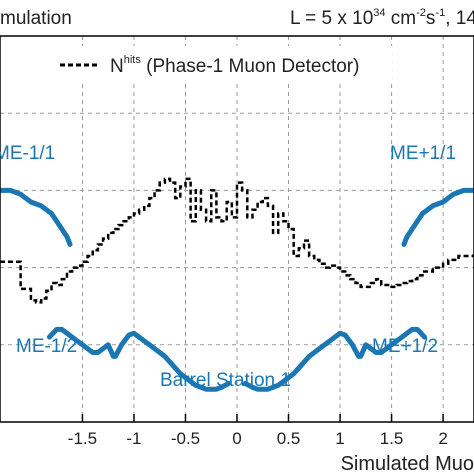  Describe the element at coordinates (46, 346) in the screenshot. I see `annotation-me-minus-1-2: ME-1/2` at that location.